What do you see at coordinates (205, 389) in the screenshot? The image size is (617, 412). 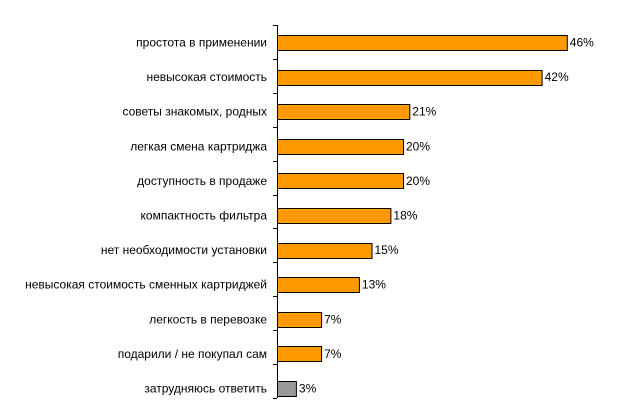 I see `category-label: затрудняюсь ответить` at bounding box center [205, 389].